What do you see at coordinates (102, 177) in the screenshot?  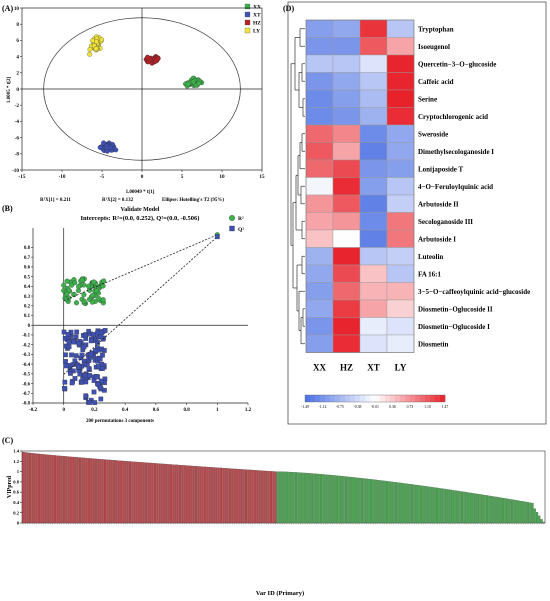 I see `panel-a-xtick-label: -5` at bounding box center [102, 177].